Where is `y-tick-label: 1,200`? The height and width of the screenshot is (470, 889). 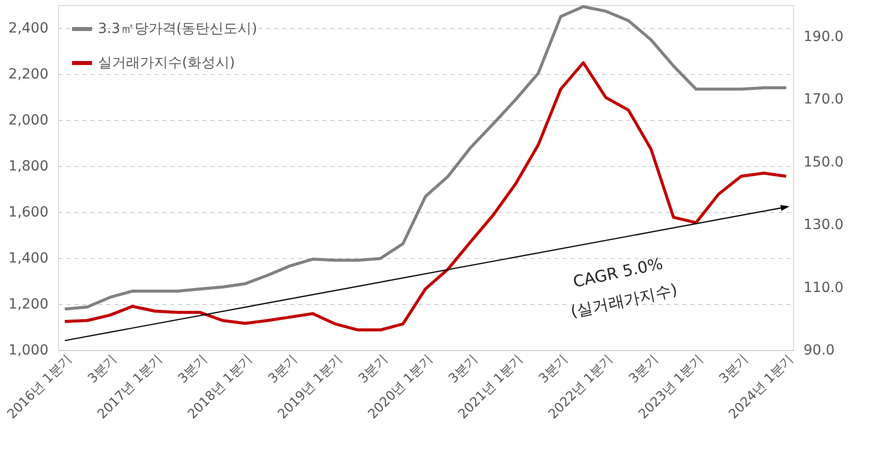 y-tick-label: 1,200 is located at coordinates (28, 304).